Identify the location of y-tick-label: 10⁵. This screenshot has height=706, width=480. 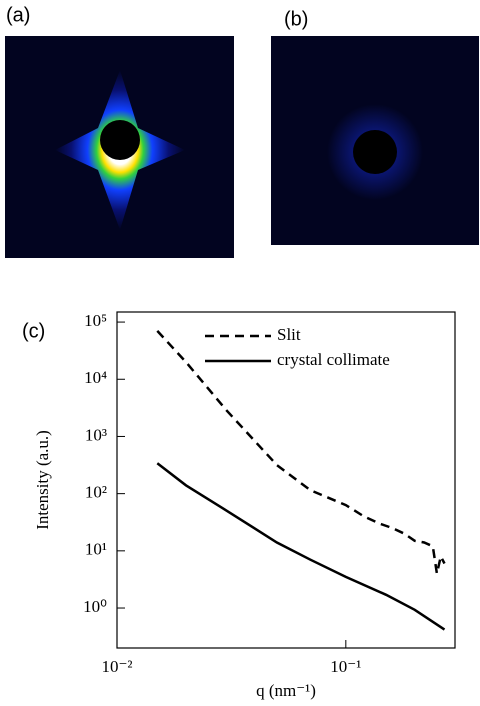
(95, 320).